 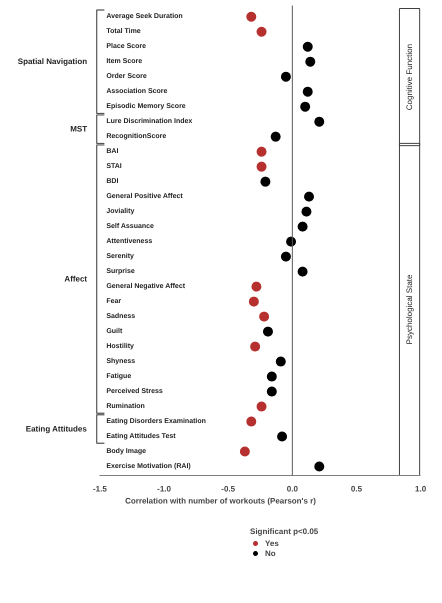 What do you see at coordinates (409, 309) in the screenshot?
I see `annotation: Psychological State` at bounding box center [409, 309].